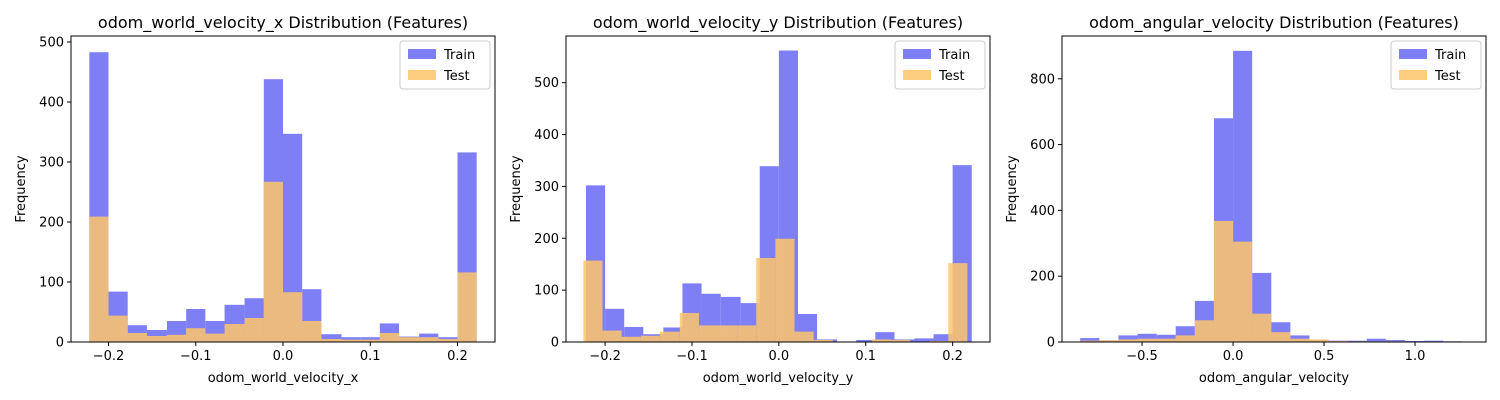  What do you see at coordinates (692, 356) in the screenshot?
I see `x-tick-label: −0.1` at bounding box center [692, 356].